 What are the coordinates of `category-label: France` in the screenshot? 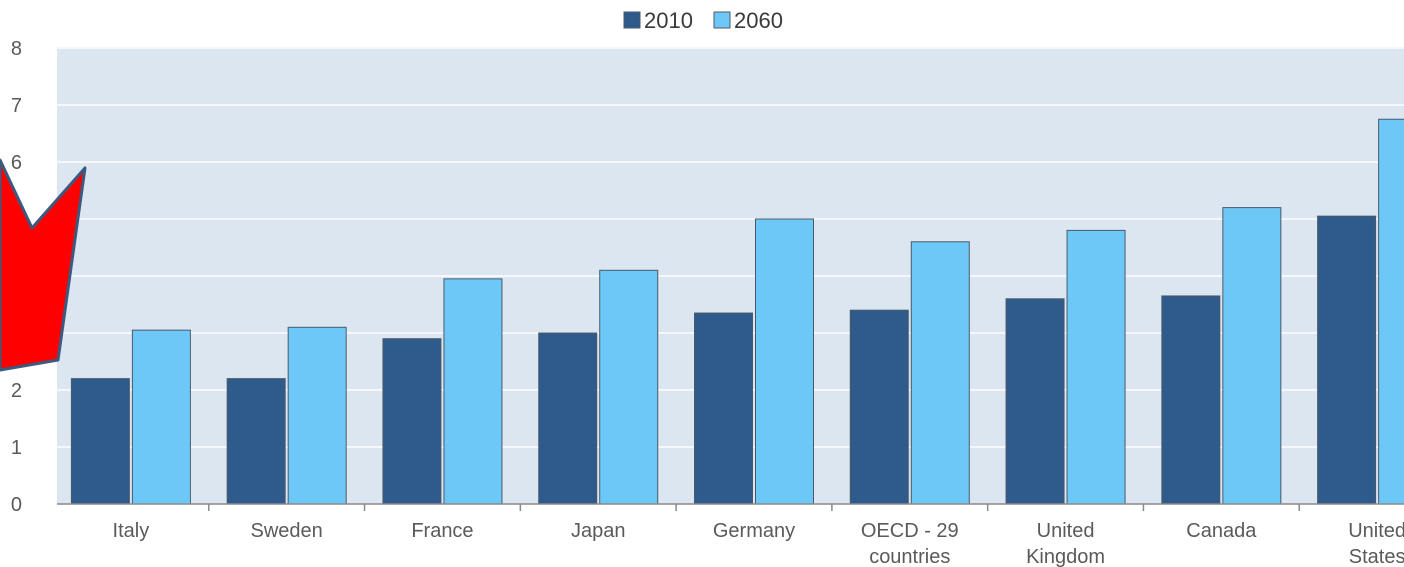 It's located at (442, 531).